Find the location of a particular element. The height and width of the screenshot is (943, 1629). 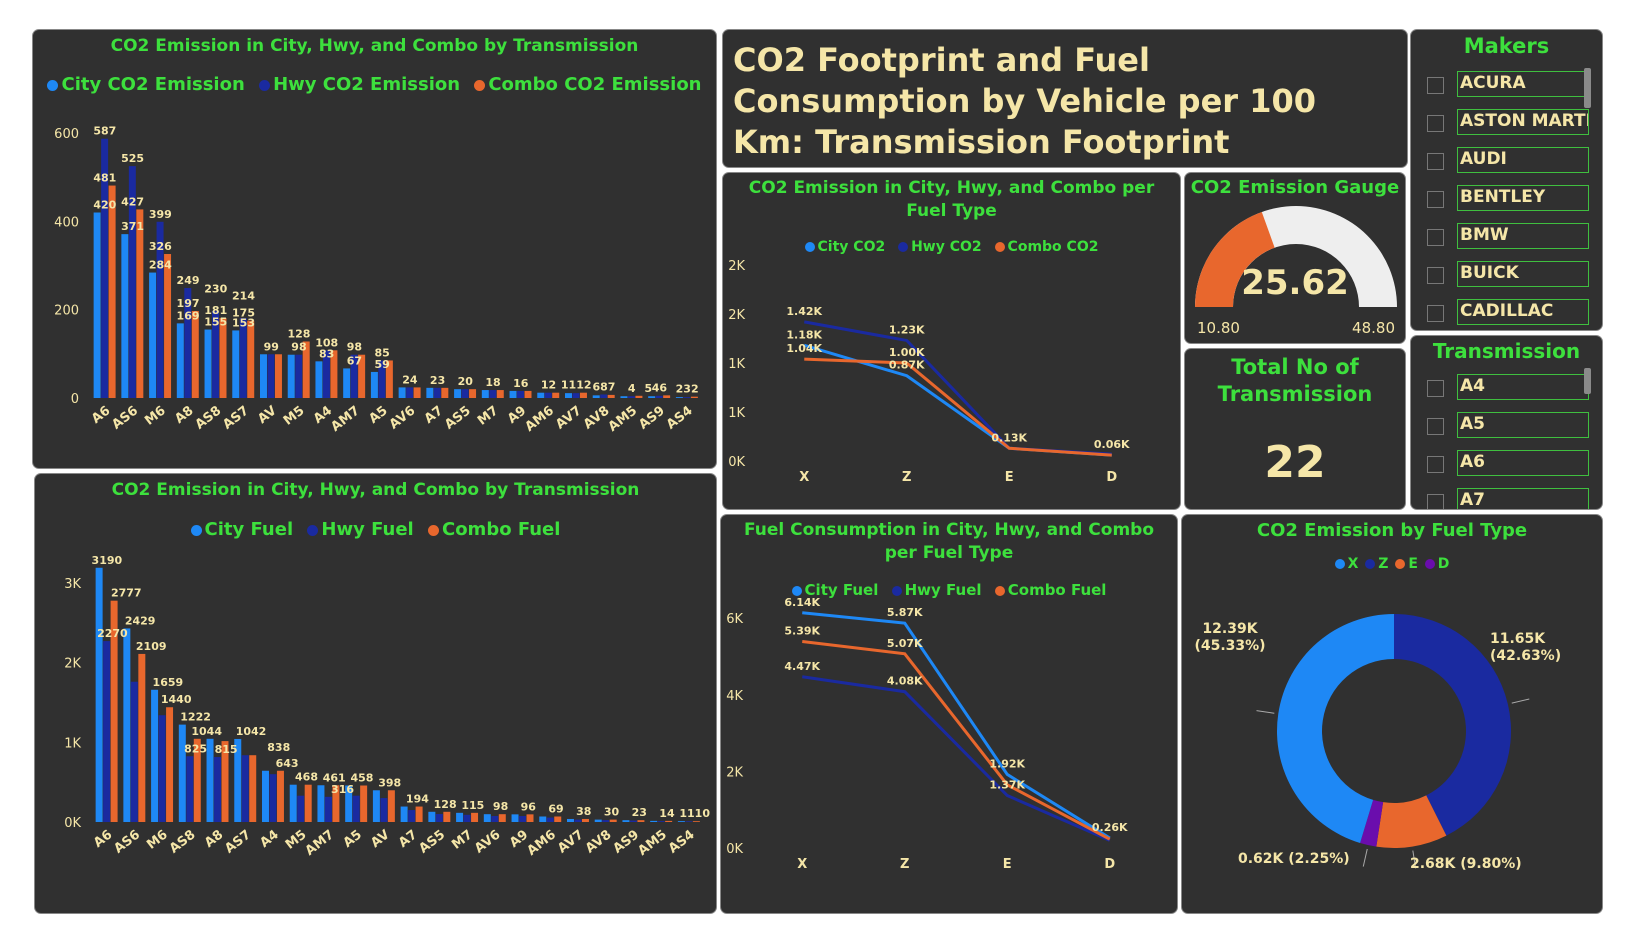

legend-item-combo-co2: Combo CO2 is located at coordinates (1046, 247).